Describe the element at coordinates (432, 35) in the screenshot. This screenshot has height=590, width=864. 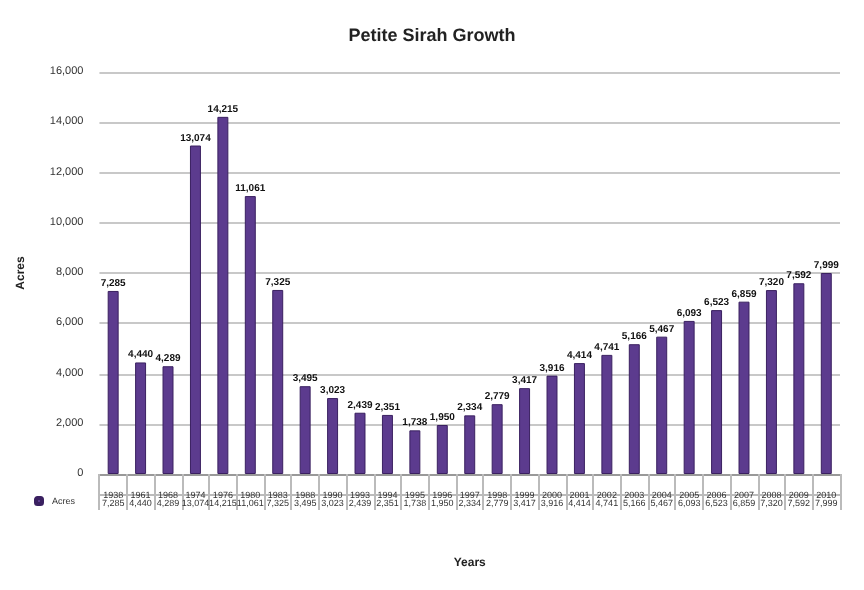
I see `chart-title: Petite Sirah Growth` at that location.